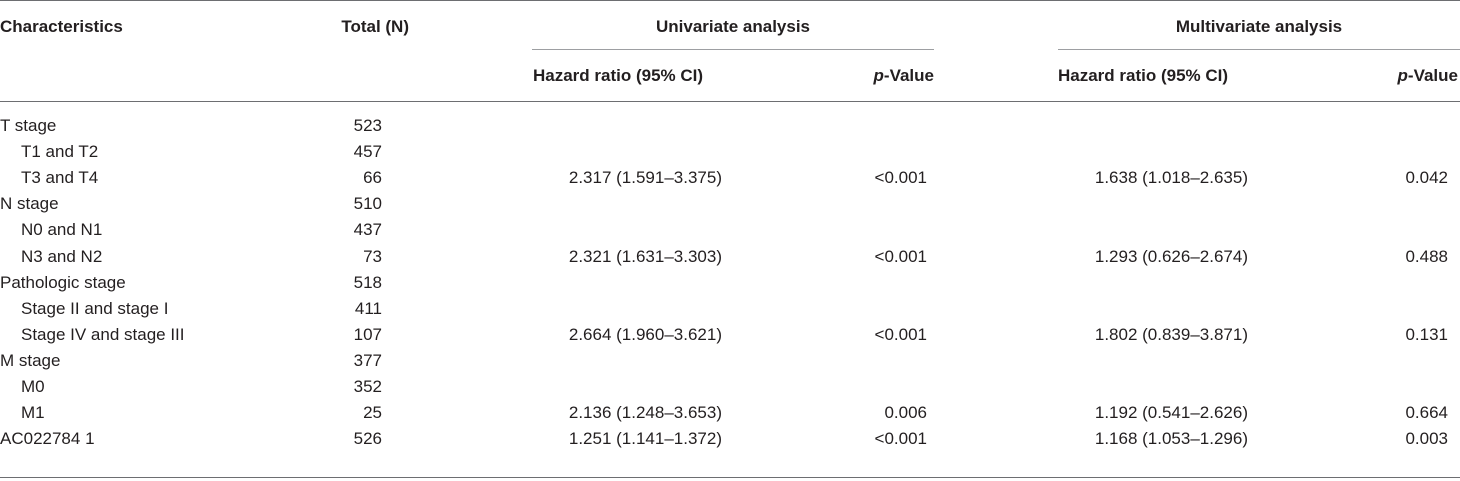 This screenshot has height=481, width=1460. I want to click on cell-total: 107, so click(367, 334).